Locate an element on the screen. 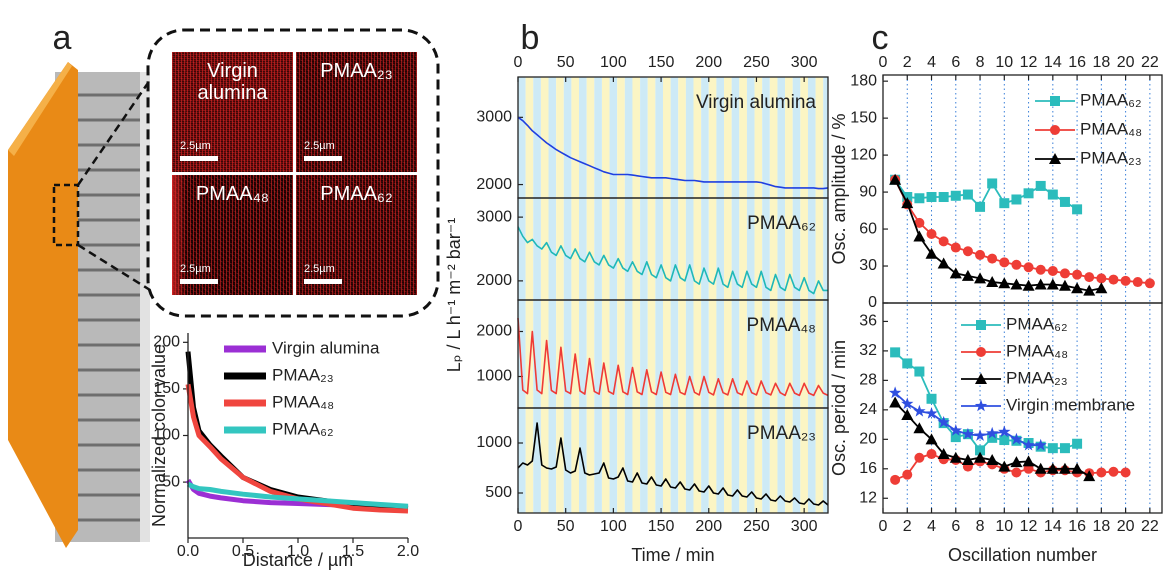 The width and height of the screenshot is (1172, 571). x-tick-label: 10 is located at coordinates (1004, 526).